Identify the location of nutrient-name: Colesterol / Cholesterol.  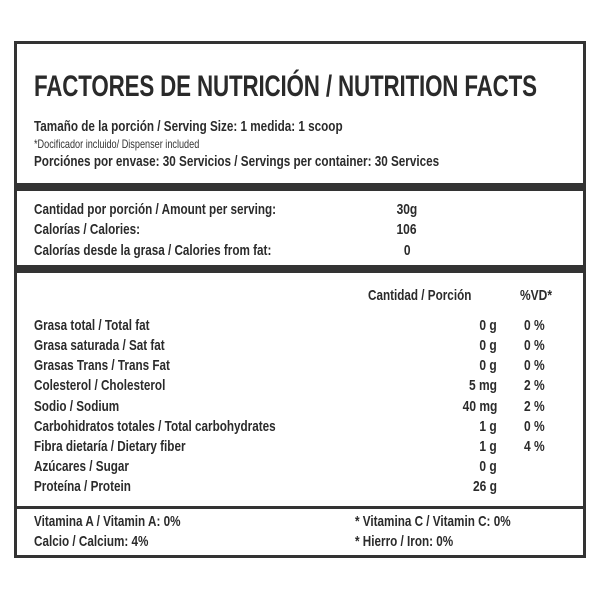
(100, 385).